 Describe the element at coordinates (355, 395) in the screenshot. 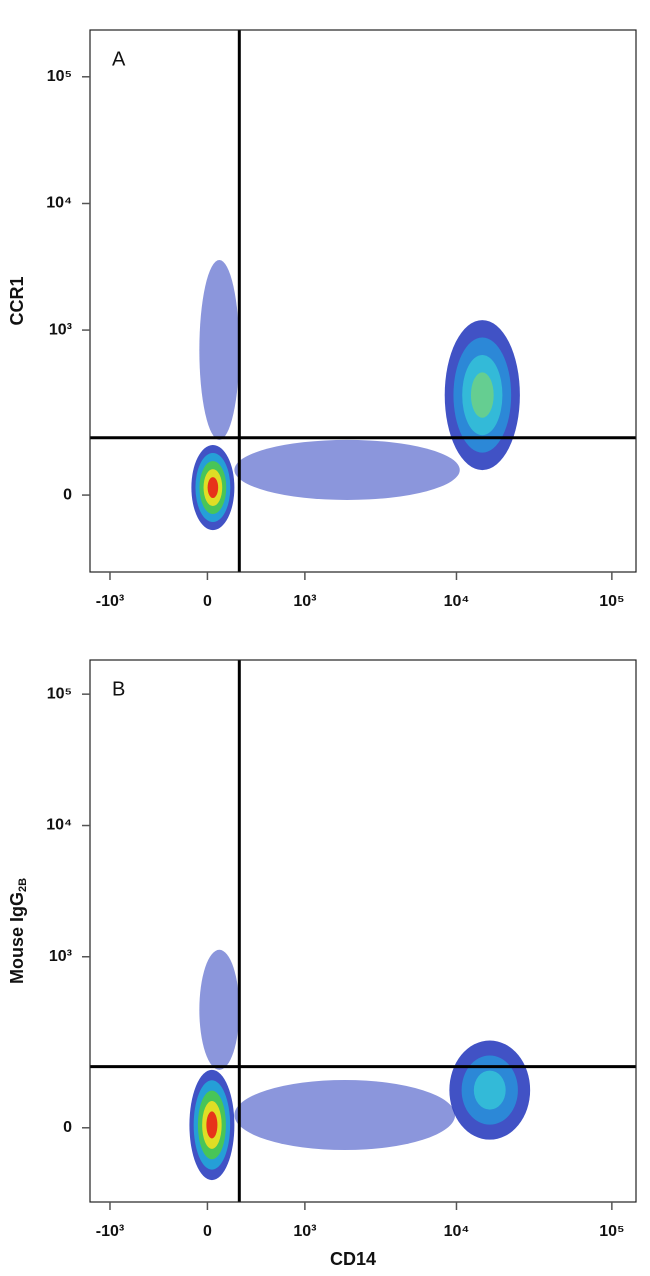

I see `plot-area` at that location.